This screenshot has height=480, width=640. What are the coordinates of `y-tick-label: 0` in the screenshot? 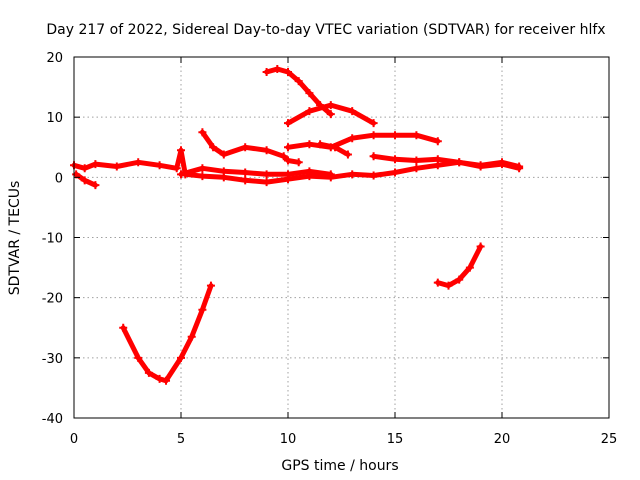 It's located at (59, 178).